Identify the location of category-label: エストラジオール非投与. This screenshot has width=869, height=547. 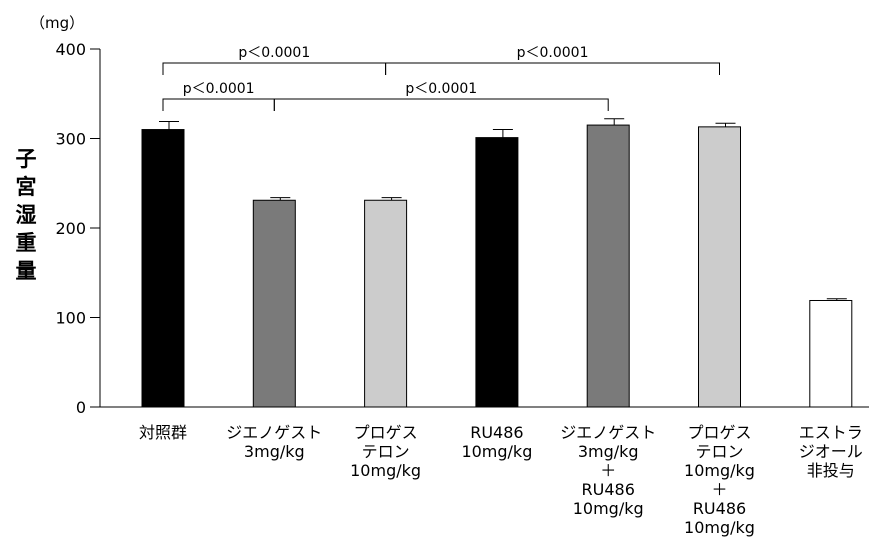
(831, 451).